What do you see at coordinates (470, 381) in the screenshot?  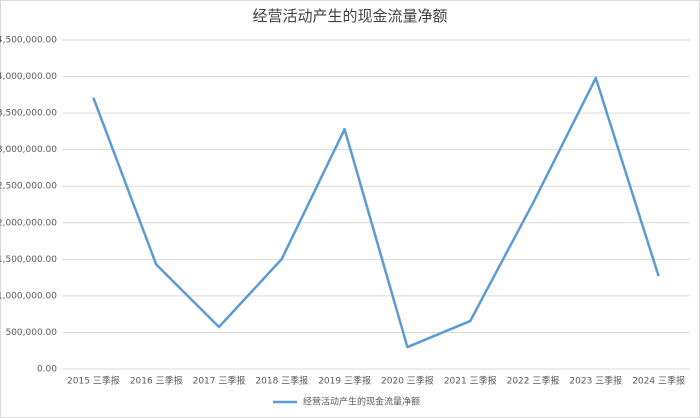 I see `x-tick-label: 2021 三季报` at bounding box center [470, 381].